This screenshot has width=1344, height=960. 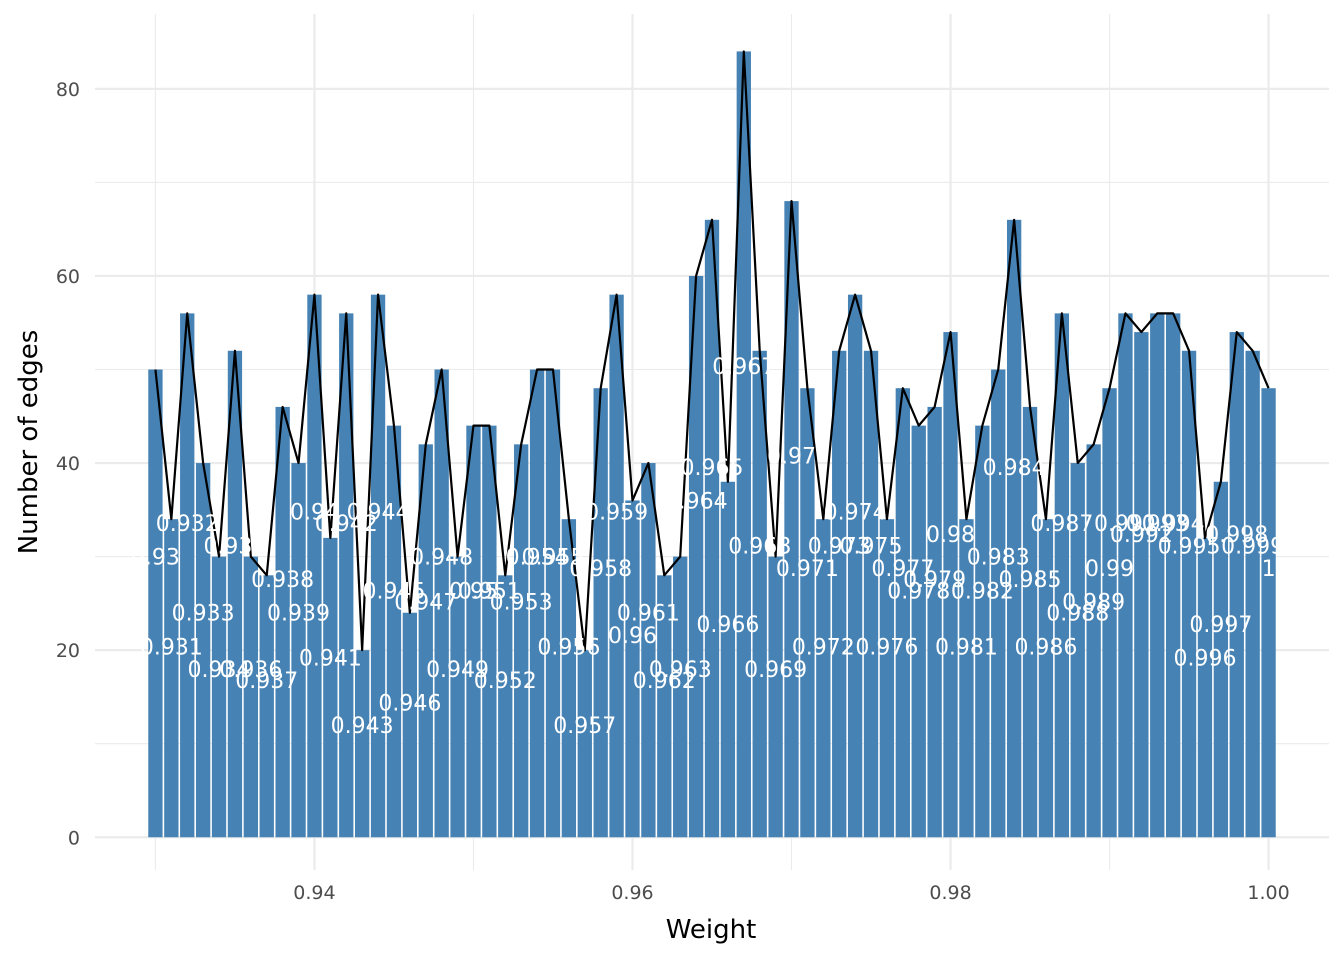 I want to click on data-label: 0.997, so click(x=1220, y=625).